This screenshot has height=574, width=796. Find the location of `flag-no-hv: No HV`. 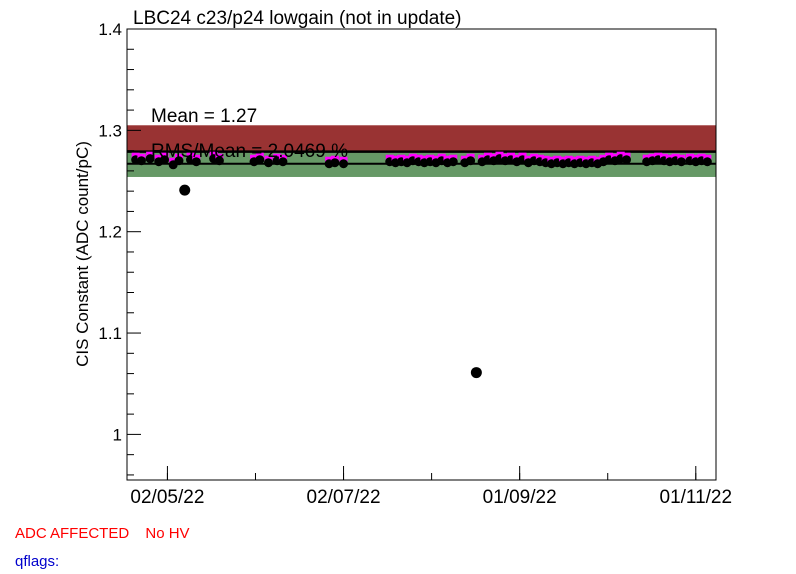

flag-no-hv: No HV is located at coordinates (167, 533).